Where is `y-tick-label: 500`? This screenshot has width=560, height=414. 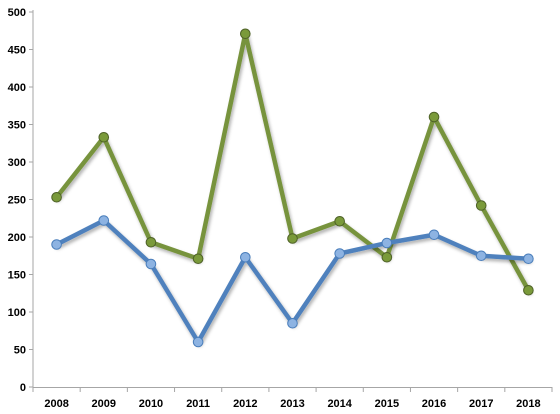 y-tick-label: 500 is located at coordinates (17, 13).